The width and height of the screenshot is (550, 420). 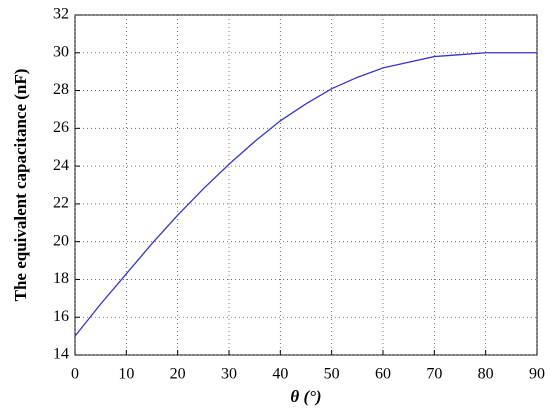 What do you see at coordinates (61, 203) in the screenshot?
I see `y-tick-label: 22` at bounding box center [61, 203].